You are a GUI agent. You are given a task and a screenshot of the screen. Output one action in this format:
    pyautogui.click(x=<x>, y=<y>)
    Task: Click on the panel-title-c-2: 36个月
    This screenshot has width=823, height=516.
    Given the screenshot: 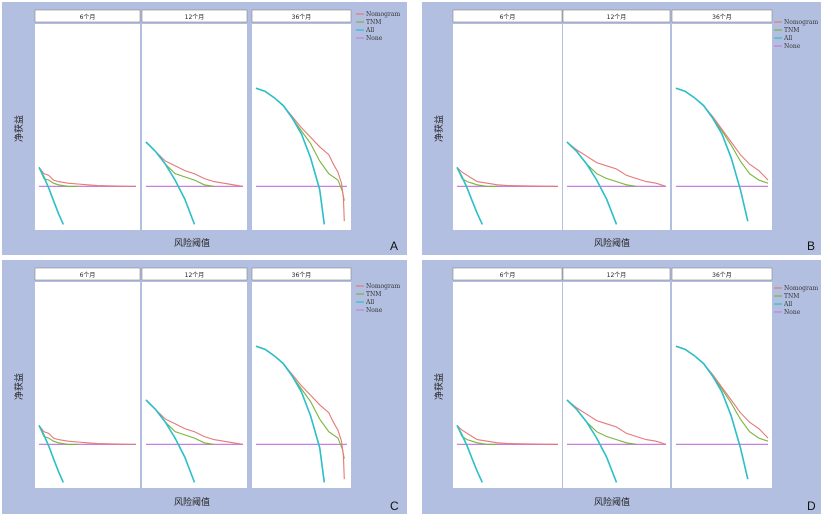 What is the action you would take?
    pyautogui.click(x=302, y=275)
    